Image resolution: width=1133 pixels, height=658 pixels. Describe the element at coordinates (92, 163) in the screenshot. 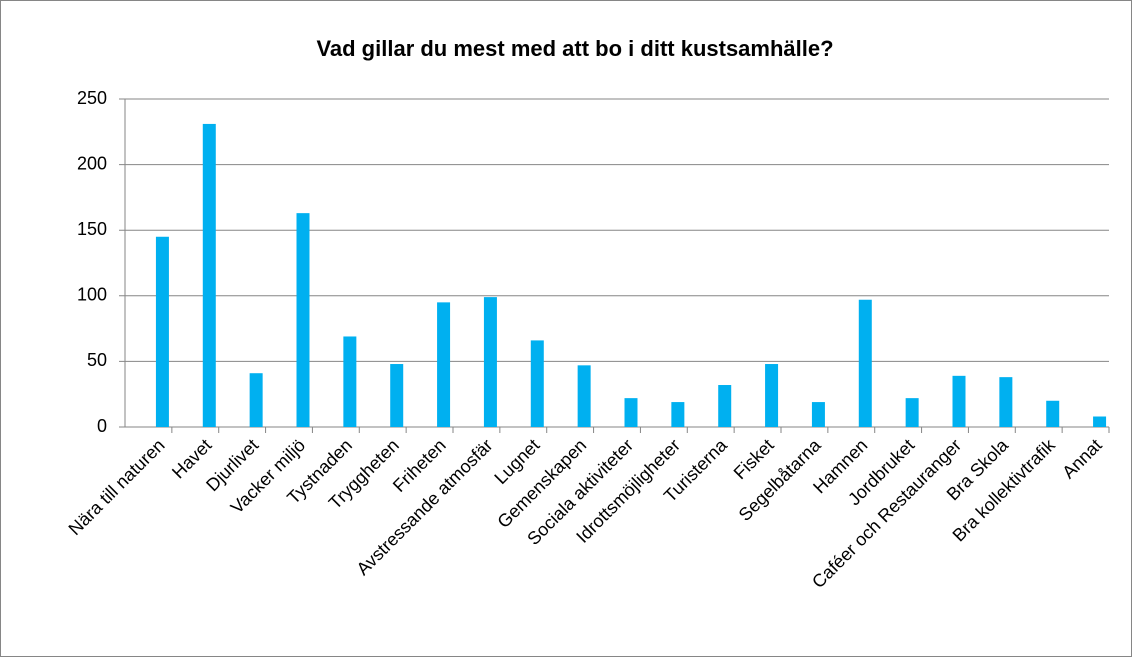

I see `y-tick-label: 200` at that location.